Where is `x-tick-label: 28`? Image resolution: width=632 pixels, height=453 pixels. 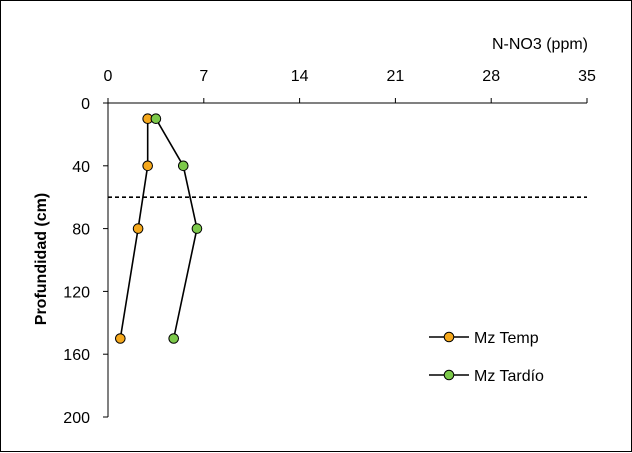
x-tick-label: 28 is located at coordinates (491, 76).